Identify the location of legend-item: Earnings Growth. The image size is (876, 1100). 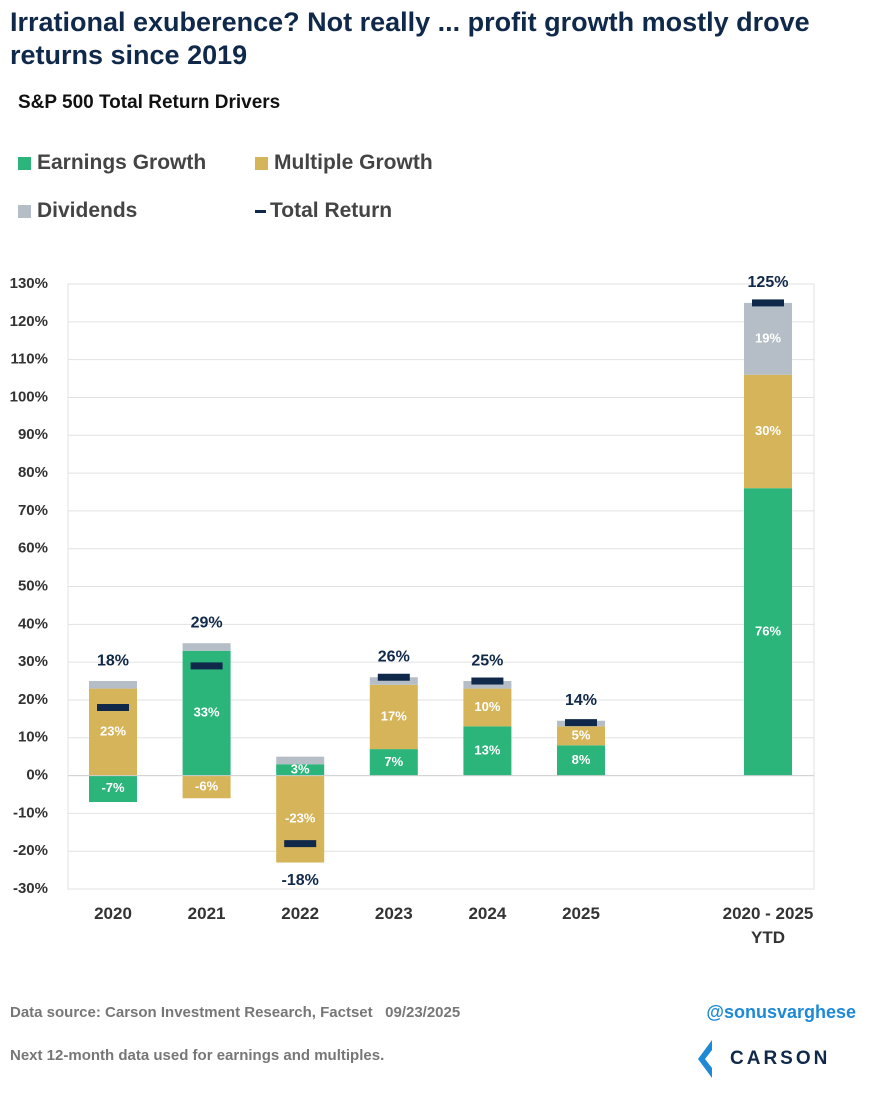
(112, 163).